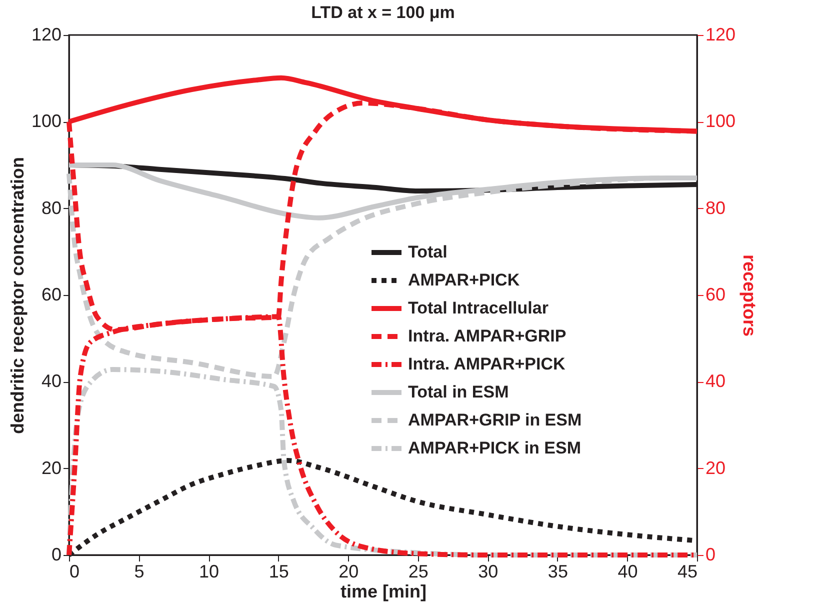 The width and height of the screenshot is (834, 613). What do you see at coordinates (46, 34) in the screenshot?
I see `y-tick-label: 120` at bounding box center [46, 34].